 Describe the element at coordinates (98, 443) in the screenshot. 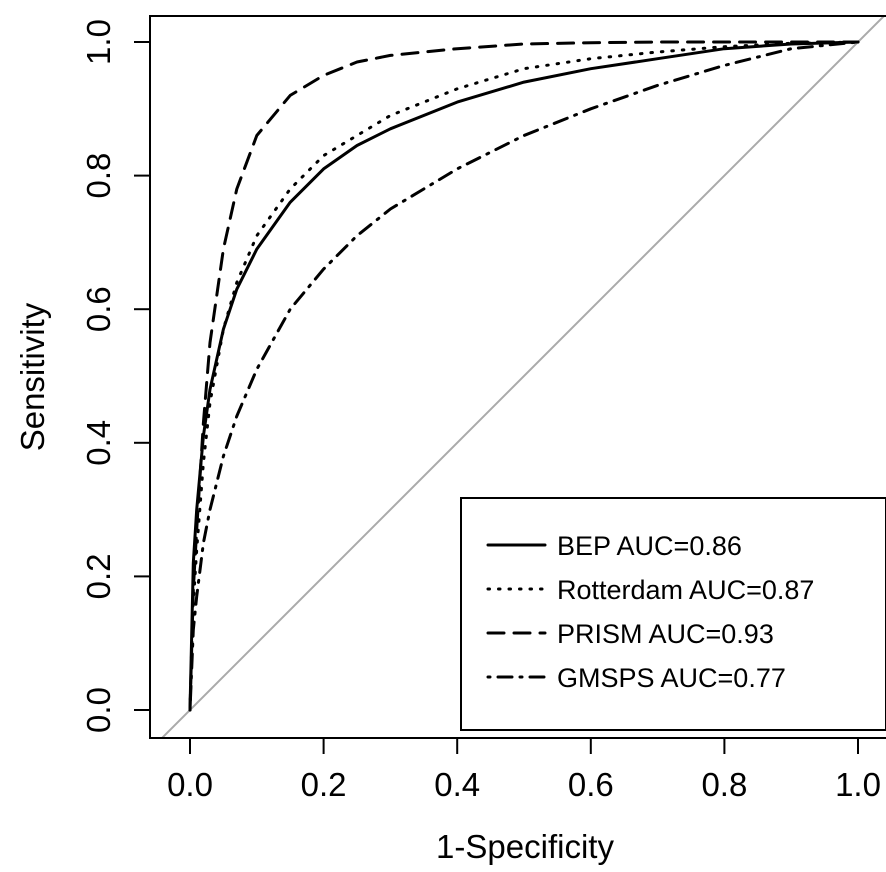

I see `y-tick-label: 0.4` at that location.